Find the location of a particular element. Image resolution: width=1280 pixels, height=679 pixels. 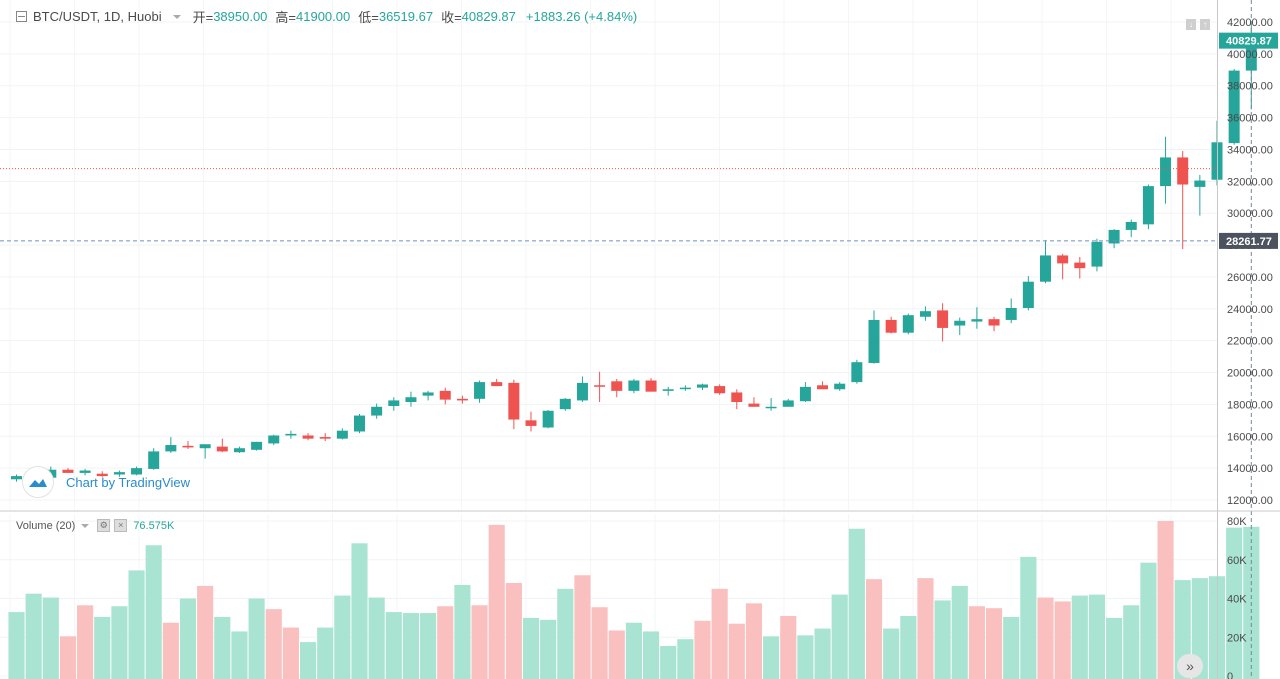

down-arrow-icon: ↓ is located at coordinates (1191, 24).